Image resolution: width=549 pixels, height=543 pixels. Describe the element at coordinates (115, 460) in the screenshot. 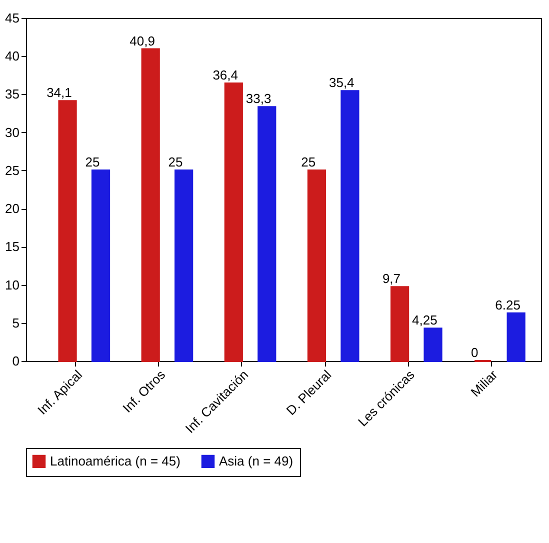

I see `legend-label: Latinoamérica (n = 45)` at that location.